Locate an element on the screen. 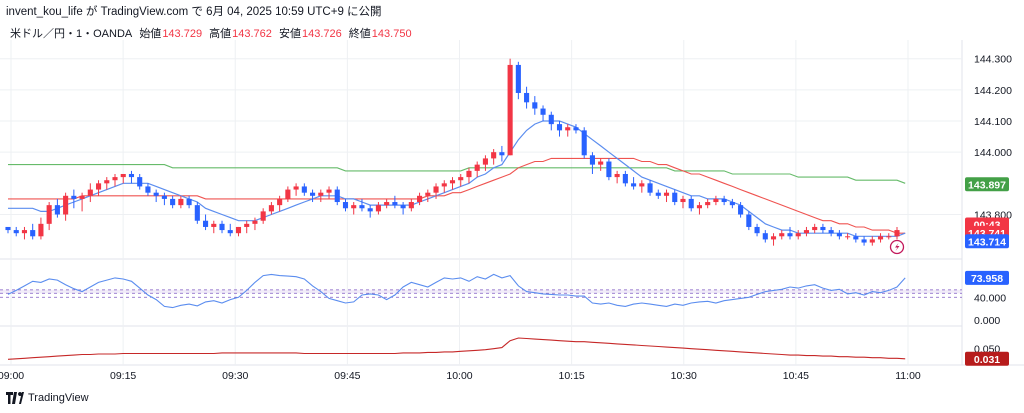 This screenshot has height=413, width=1024. osc-tag-0: 73.958 is located at coordinates (987, 277).